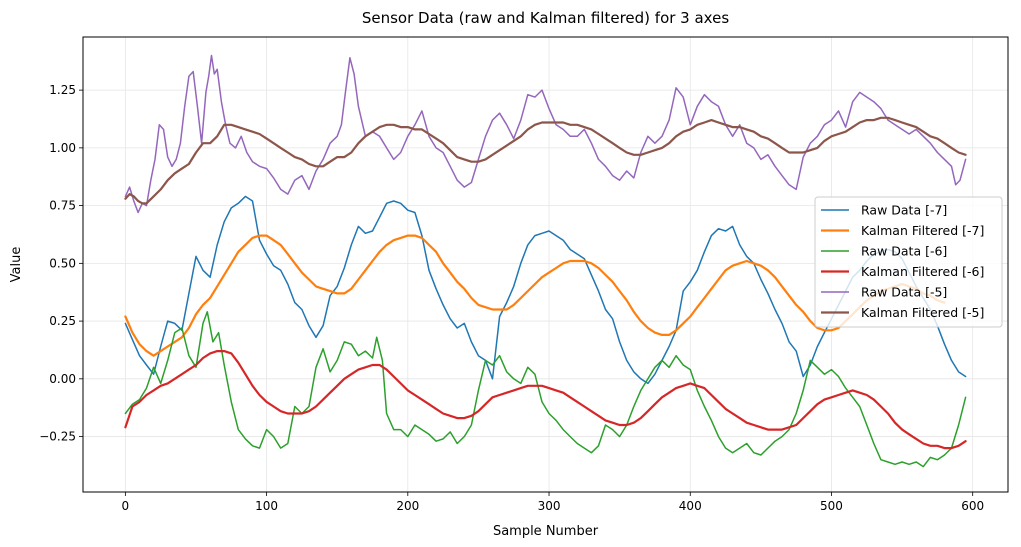 The image size is (1021, 547). I want to click on y-tick-label: 1.25, so click(62, 90).